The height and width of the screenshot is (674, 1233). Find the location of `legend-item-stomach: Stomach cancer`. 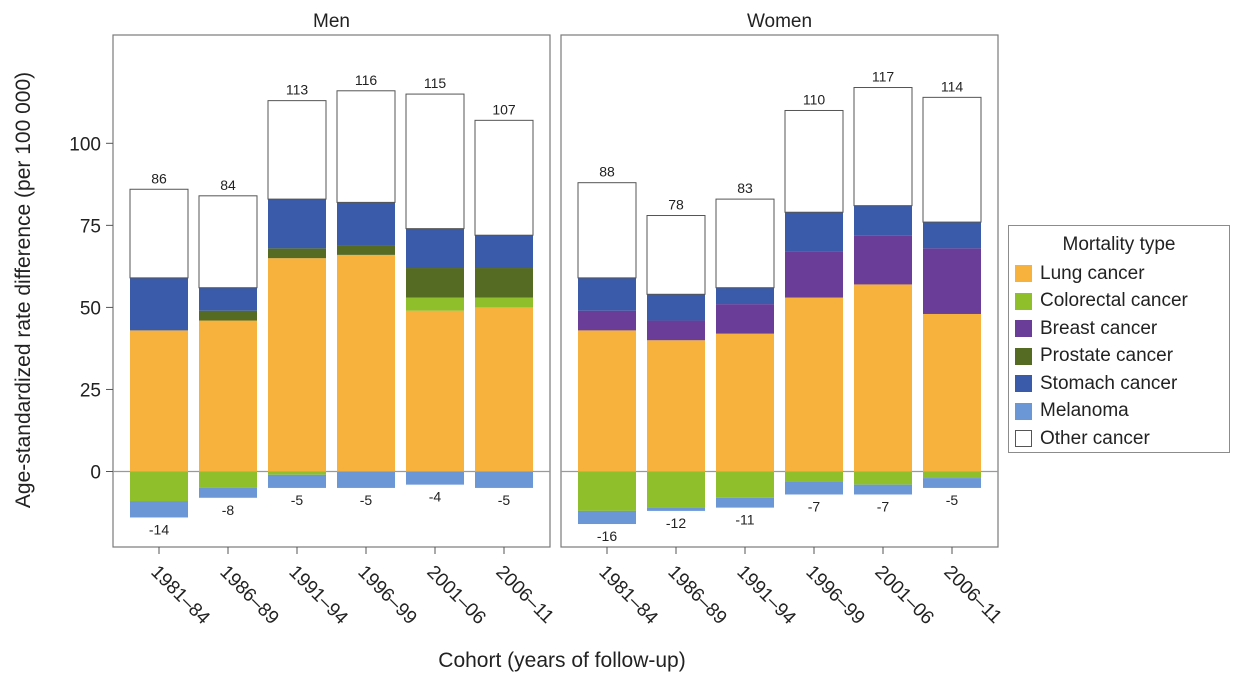

legend-item-stomach: Stomach cancer is located at coordinates (1119, 384).